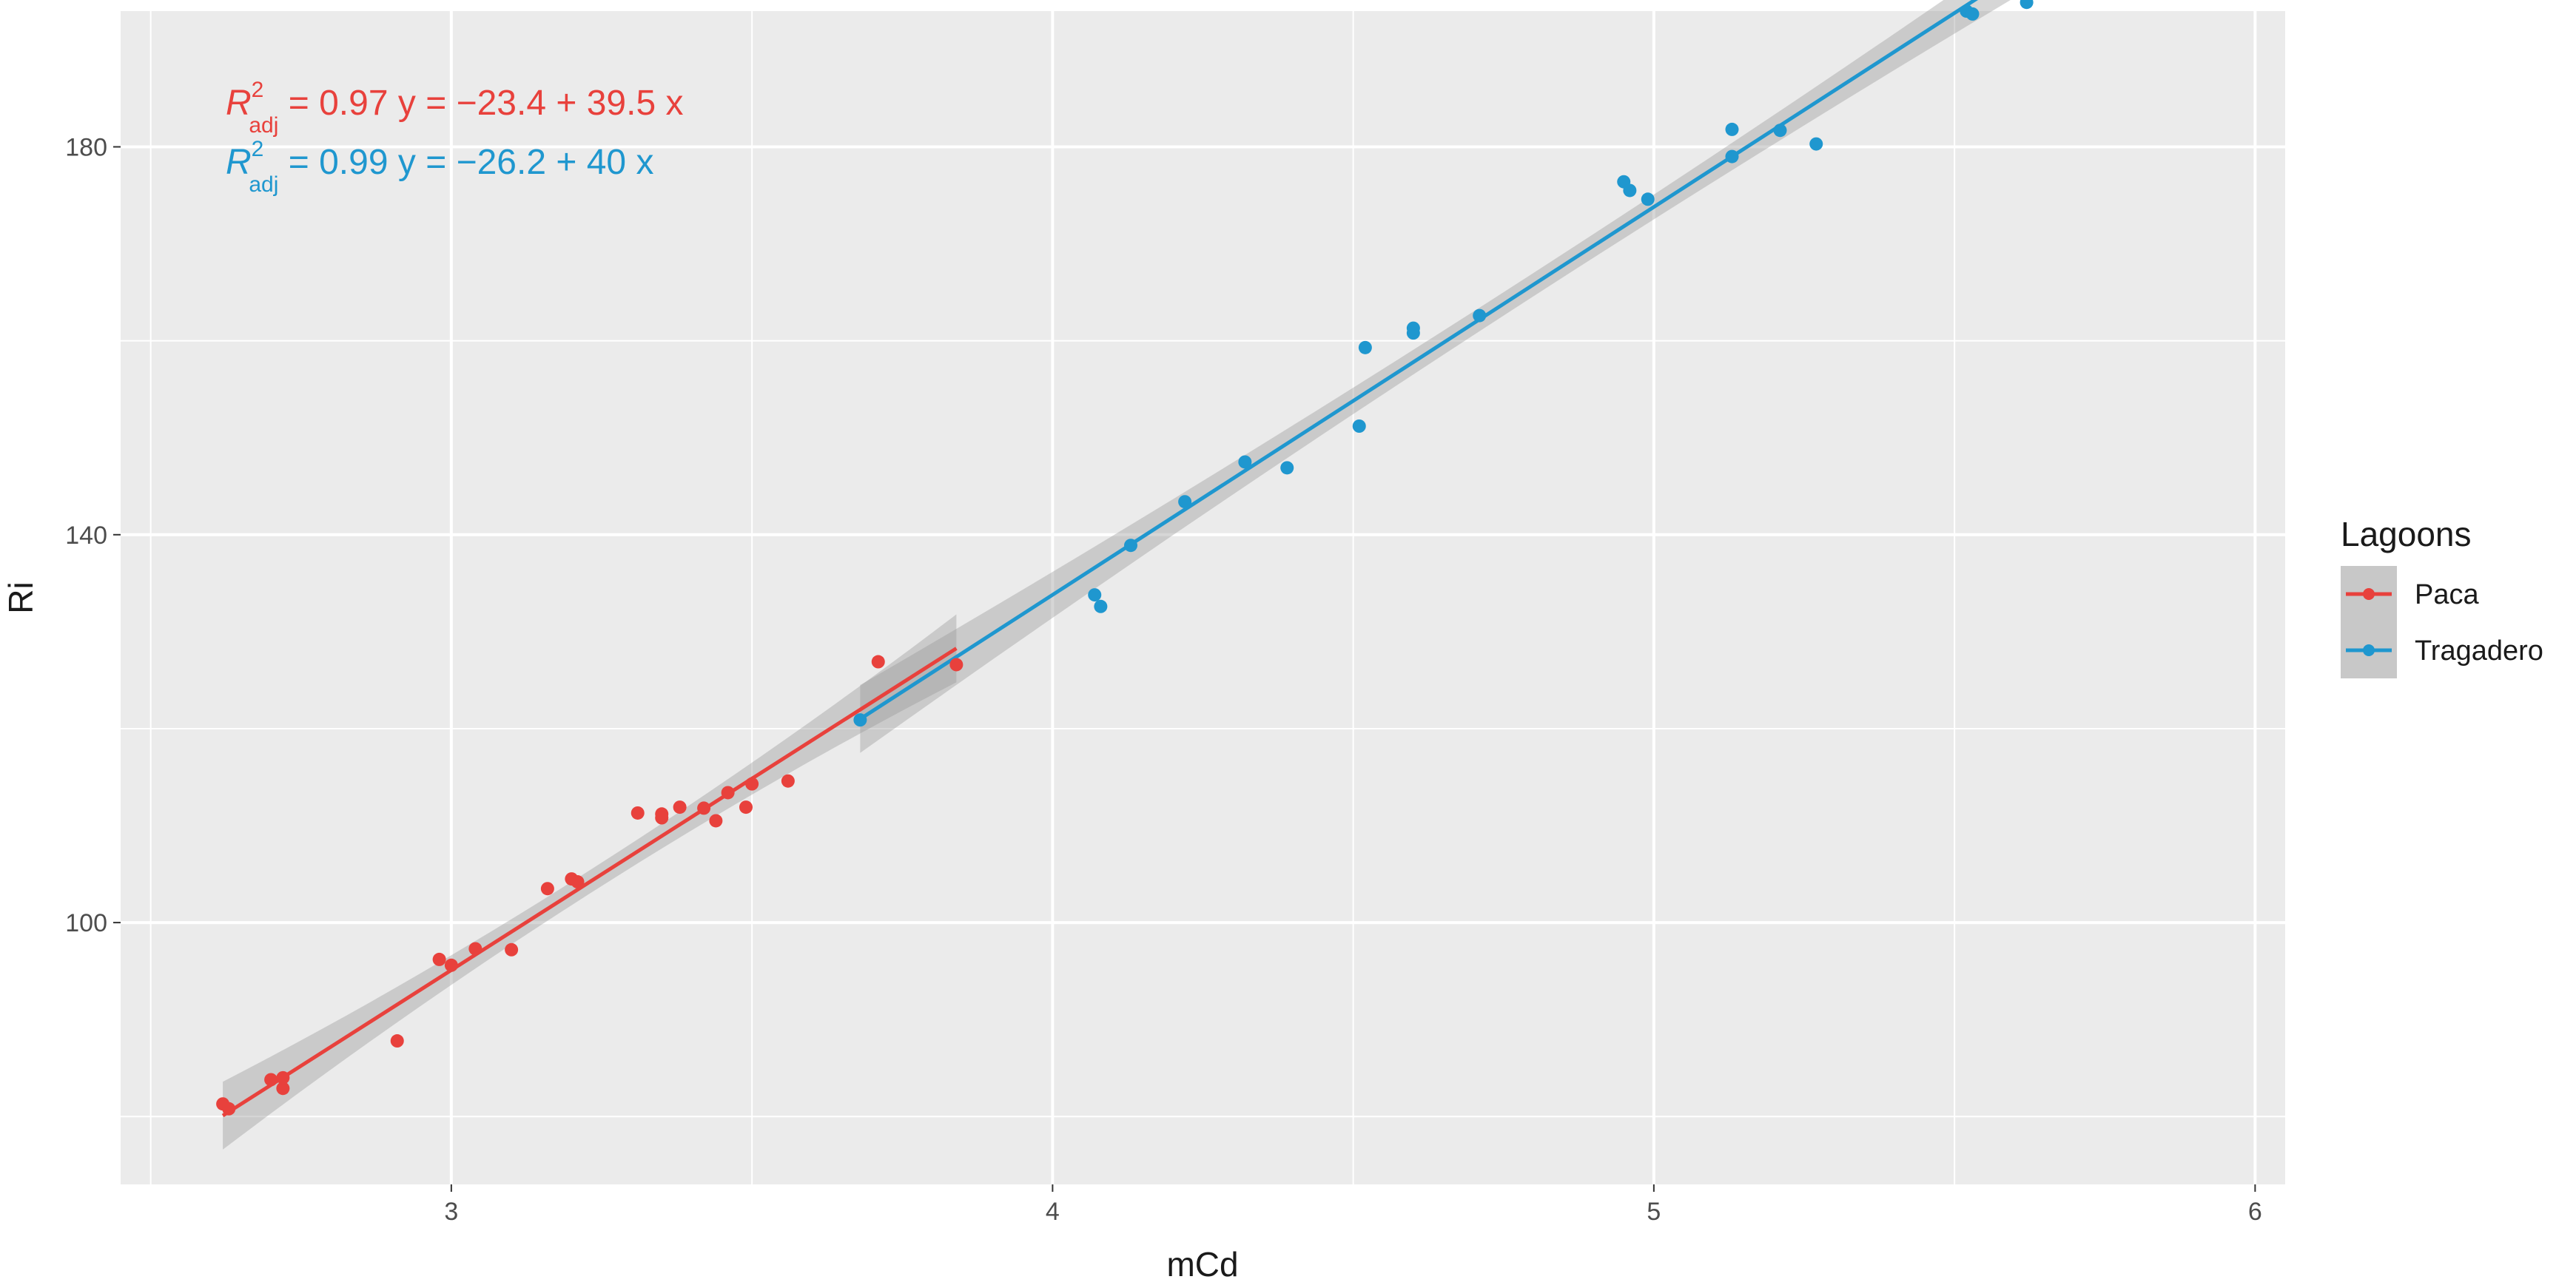 This screenshot has height=1285, width=2576. What do you see at coordinates (2479, 651) in the screenshot?
I see `legend-label-tragadero: Tragadero` at bounding box center [2479, 651].